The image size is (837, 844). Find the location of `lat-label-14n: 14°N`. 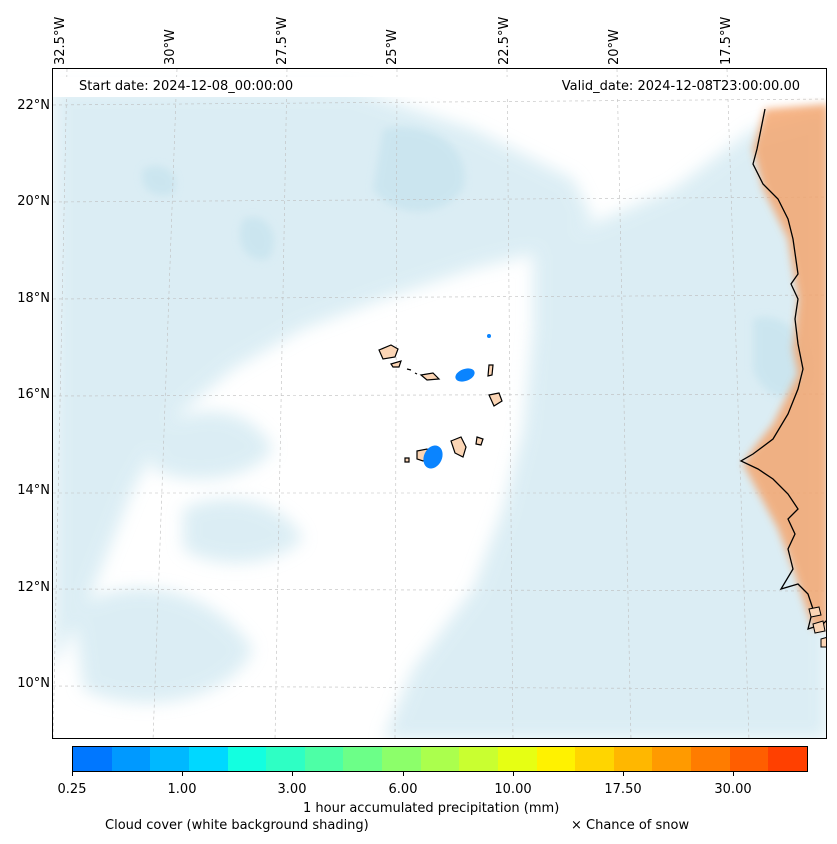

lat-label-14n: 14°N is located at coordinates (33, 490).